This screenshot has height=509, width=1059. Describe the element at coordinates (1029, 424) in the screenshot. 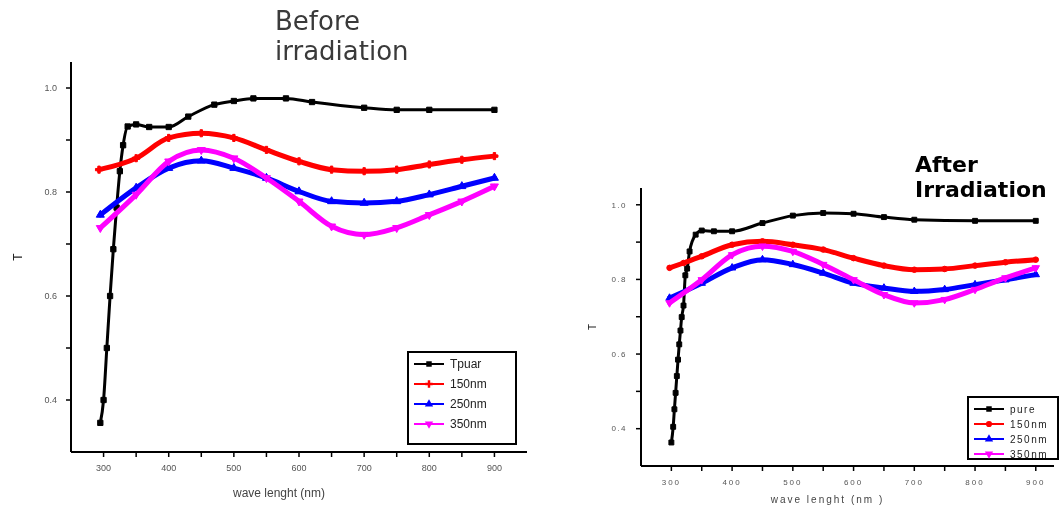

I see `legend-label: 150nm` at that location.